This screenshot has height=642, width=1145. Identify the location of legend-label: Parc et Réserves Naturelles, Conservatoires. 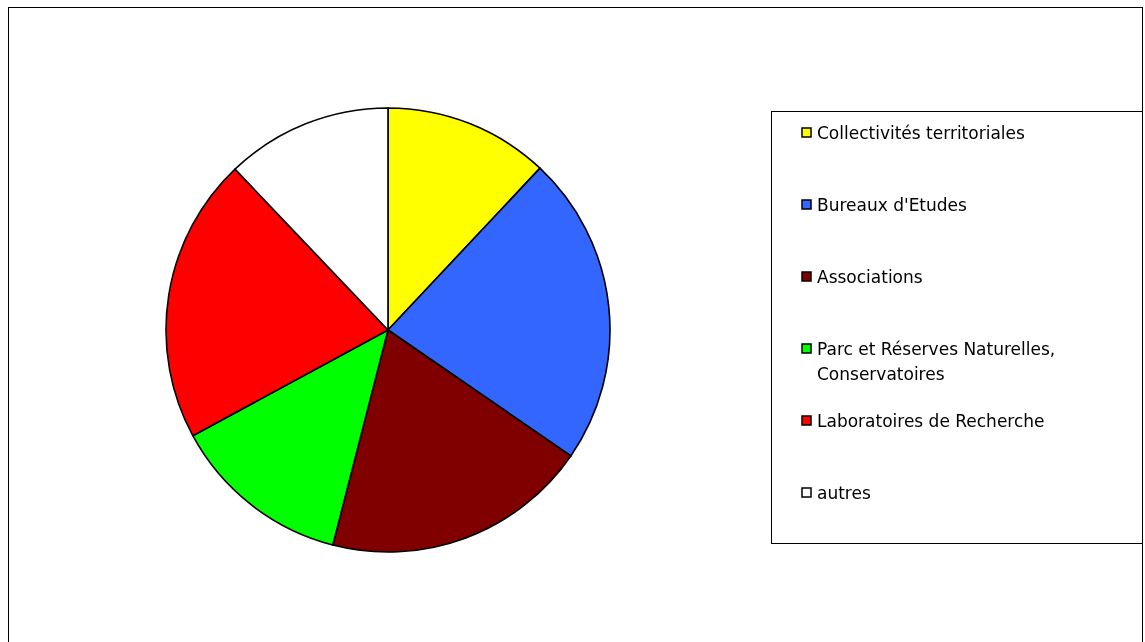
(936, 361).